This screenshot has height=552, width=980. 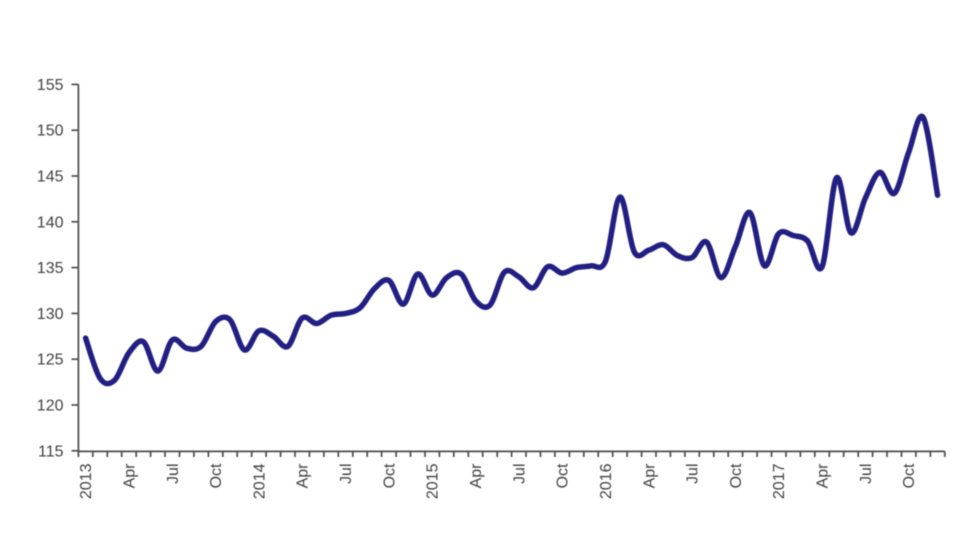 What do you see at coordinates (50, 360) in the screenshot?
I see `svg-text: 125` at bounding box center [50, 360].